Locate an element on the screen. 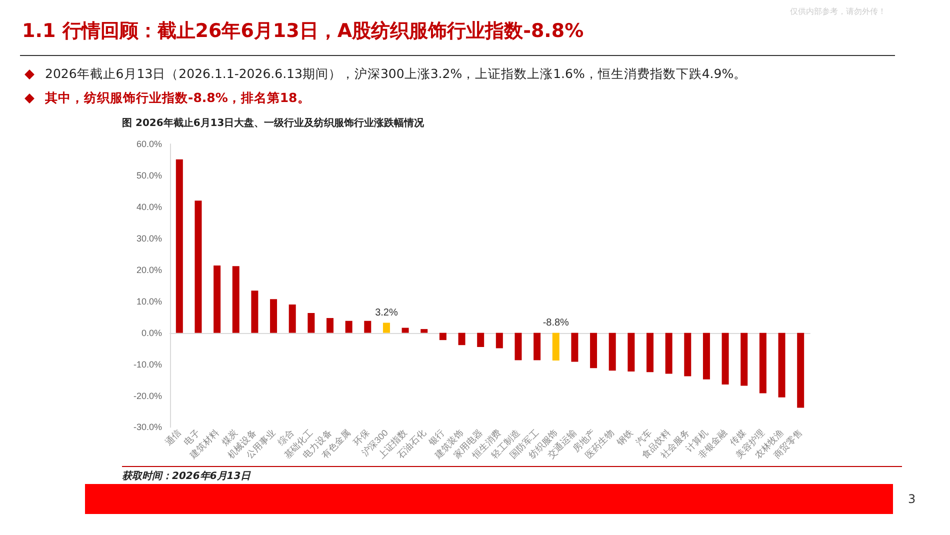 This screenshot has height=535, width=950. y-tick-label: 40.0% is located at coordinates (149, 207).